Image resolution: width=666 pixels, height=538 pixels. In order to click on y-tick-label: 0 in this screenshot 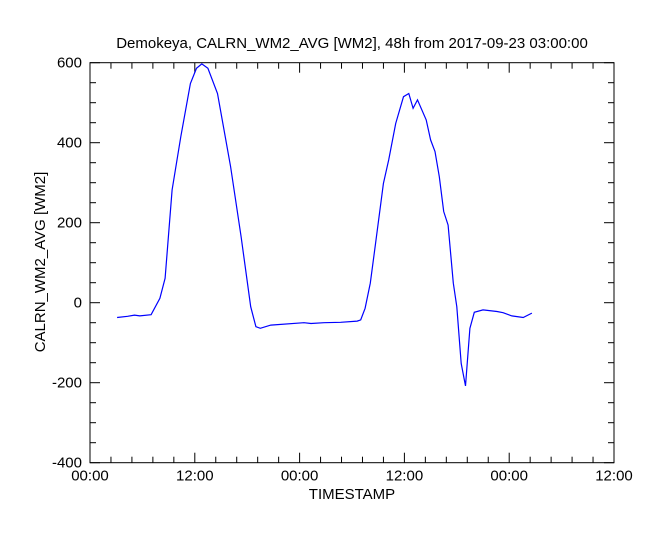, I will do `click(78, 303)`.